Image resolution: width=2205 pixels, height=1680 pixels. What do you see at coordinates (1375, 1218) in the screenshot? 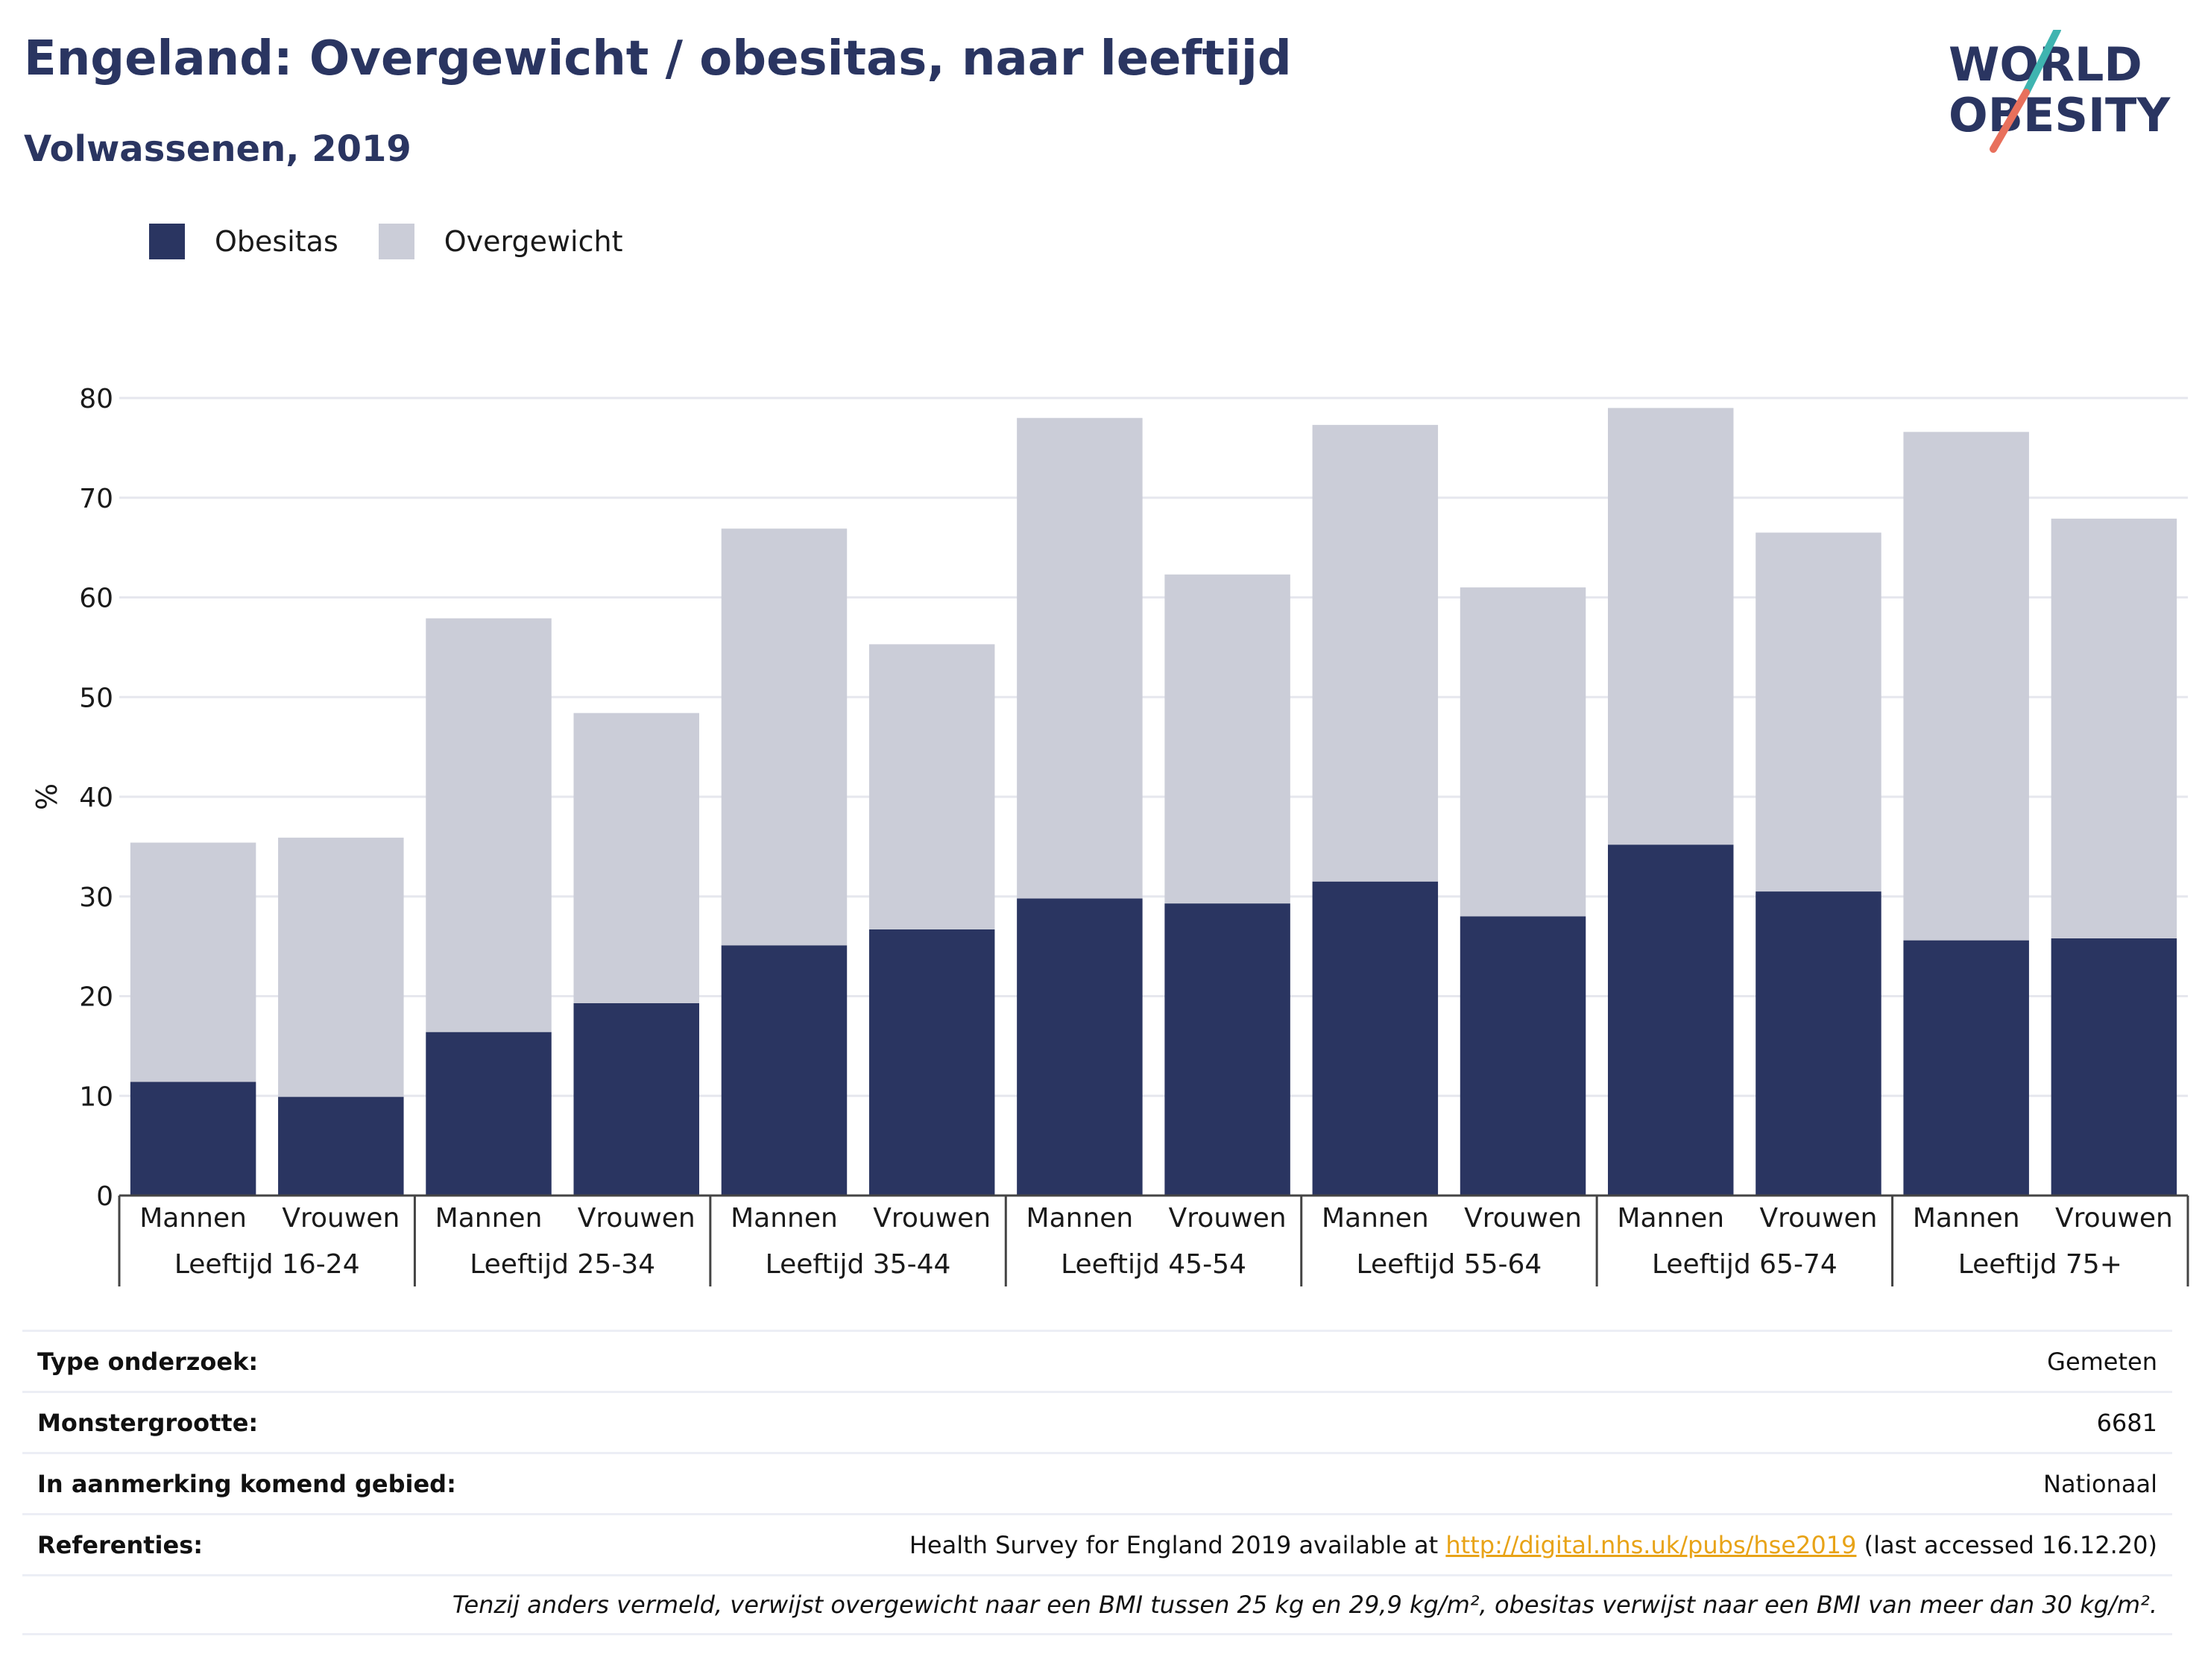
I see `x-sub-label-8: Mannen` at bounding box center [1375, 1218].